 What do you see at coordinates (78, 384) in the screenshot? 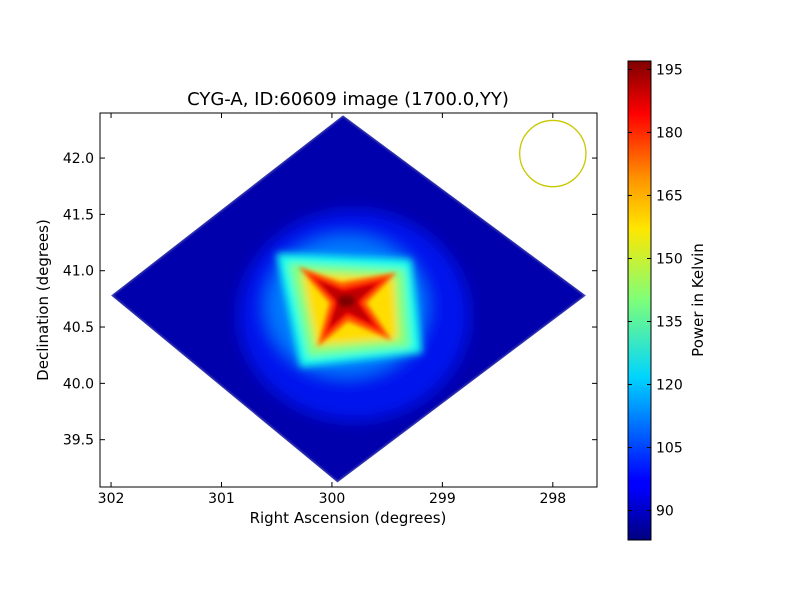
I see `y-tick-label: 40.0` at bounding box center [78, 384].